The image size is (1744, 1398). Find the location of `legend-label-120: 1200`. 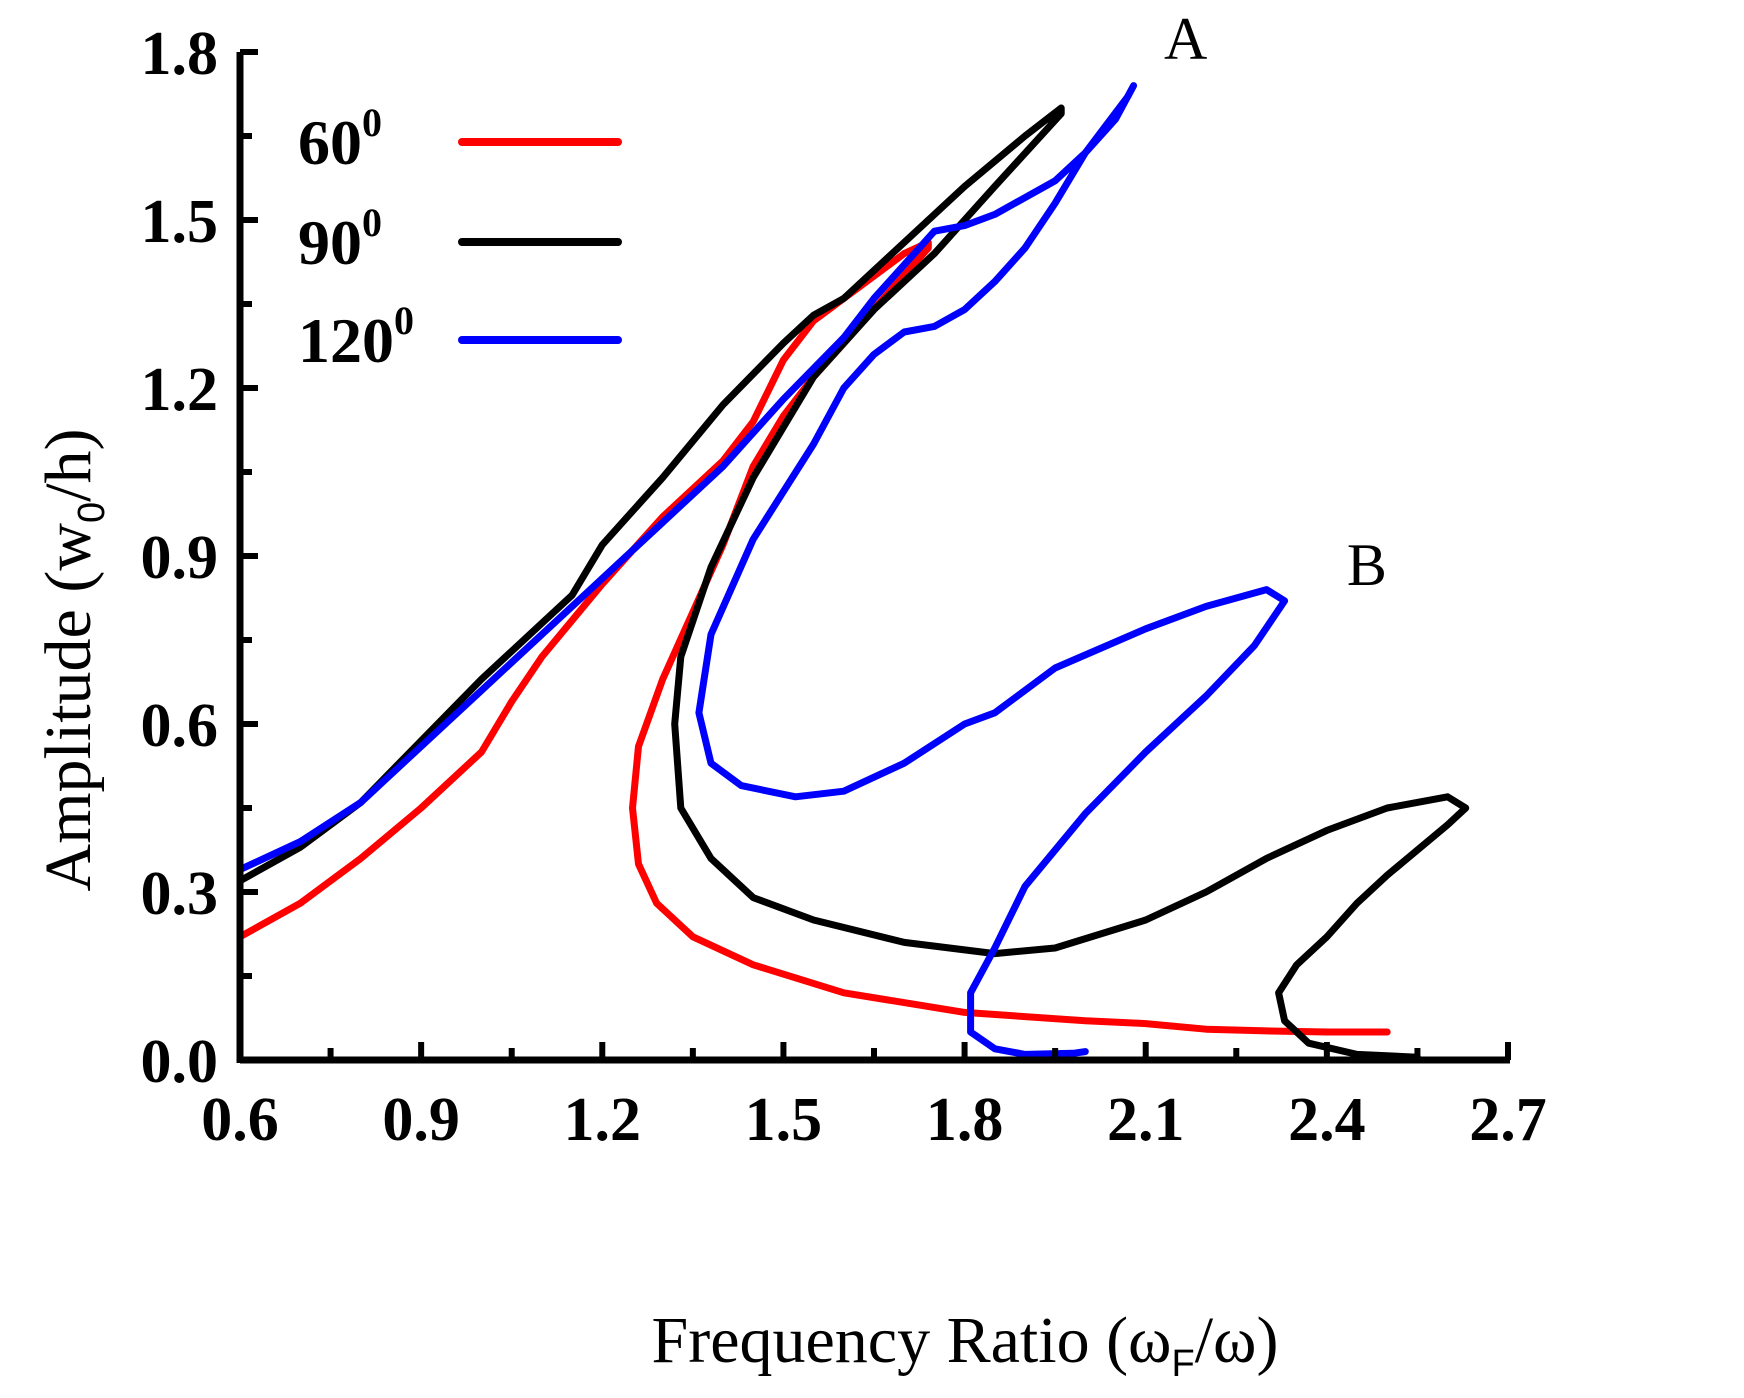

legend-label-120: 1200 is located at coordinates (356, 337).